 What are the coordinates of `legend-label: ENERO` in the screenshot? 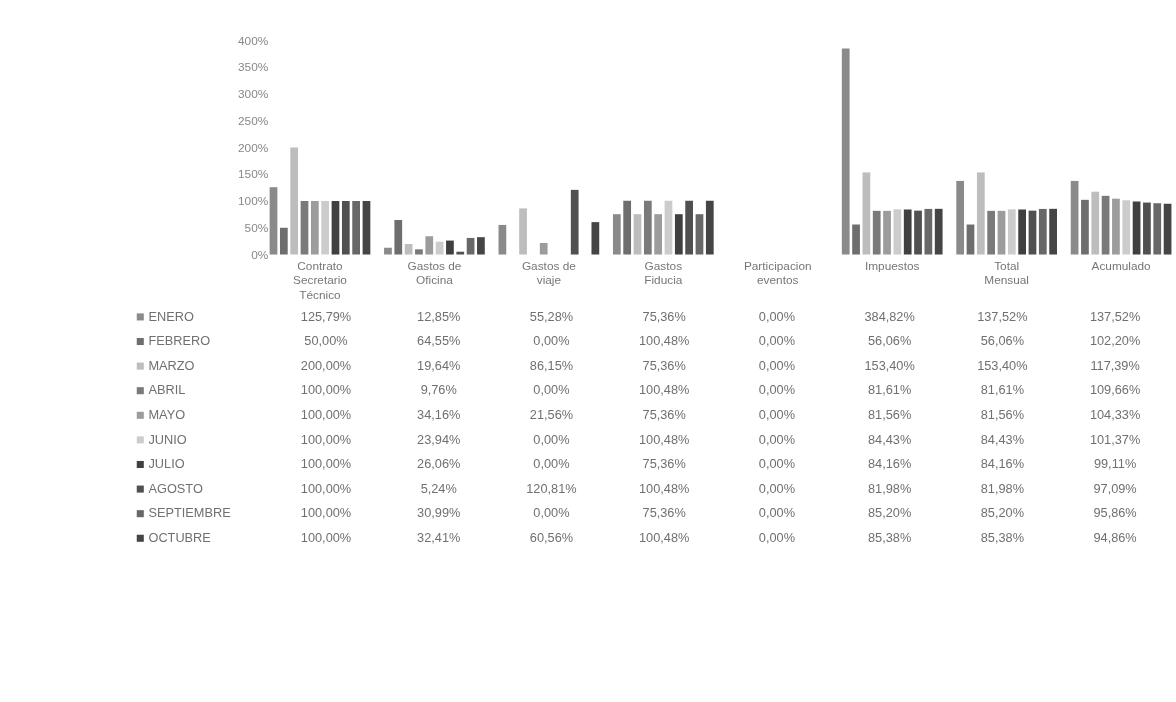 It's located at (171, 316).